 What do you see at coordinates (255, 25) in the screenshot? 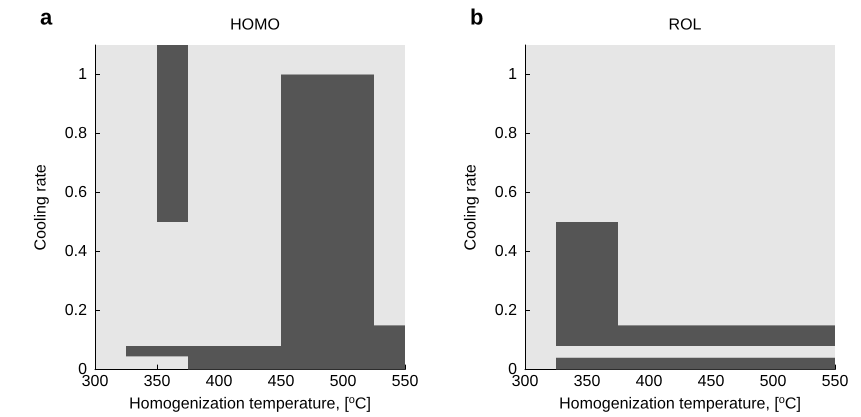
I see `chart-title: HOMO` at bounding box center [255, 25].